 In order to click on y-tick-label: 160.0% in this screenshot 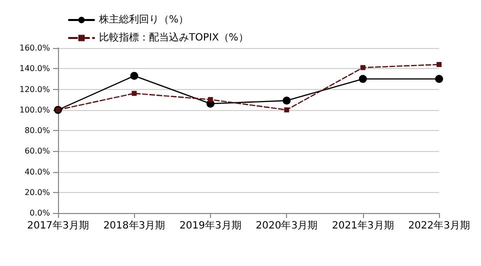, I will do `click(34, 48)`.